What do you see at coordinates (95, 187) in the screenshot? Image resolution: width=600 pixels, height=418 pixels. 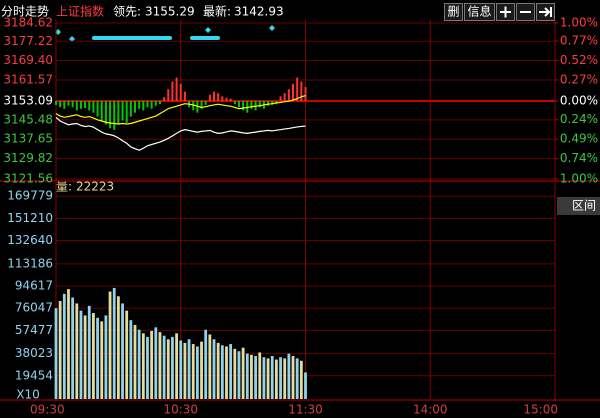 I see `volume-current: 22223` at bounding box center [95, 187].